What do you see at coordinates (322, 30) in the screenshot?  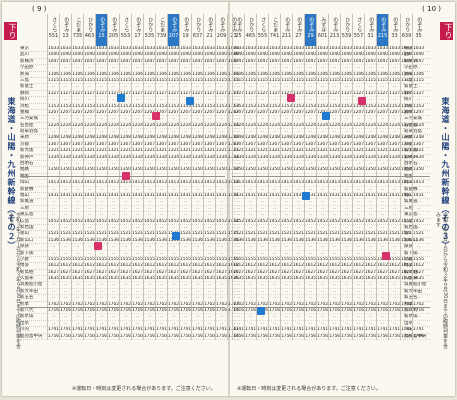 I see `train-header: みずほ 601` at bounding box center [322, 30].